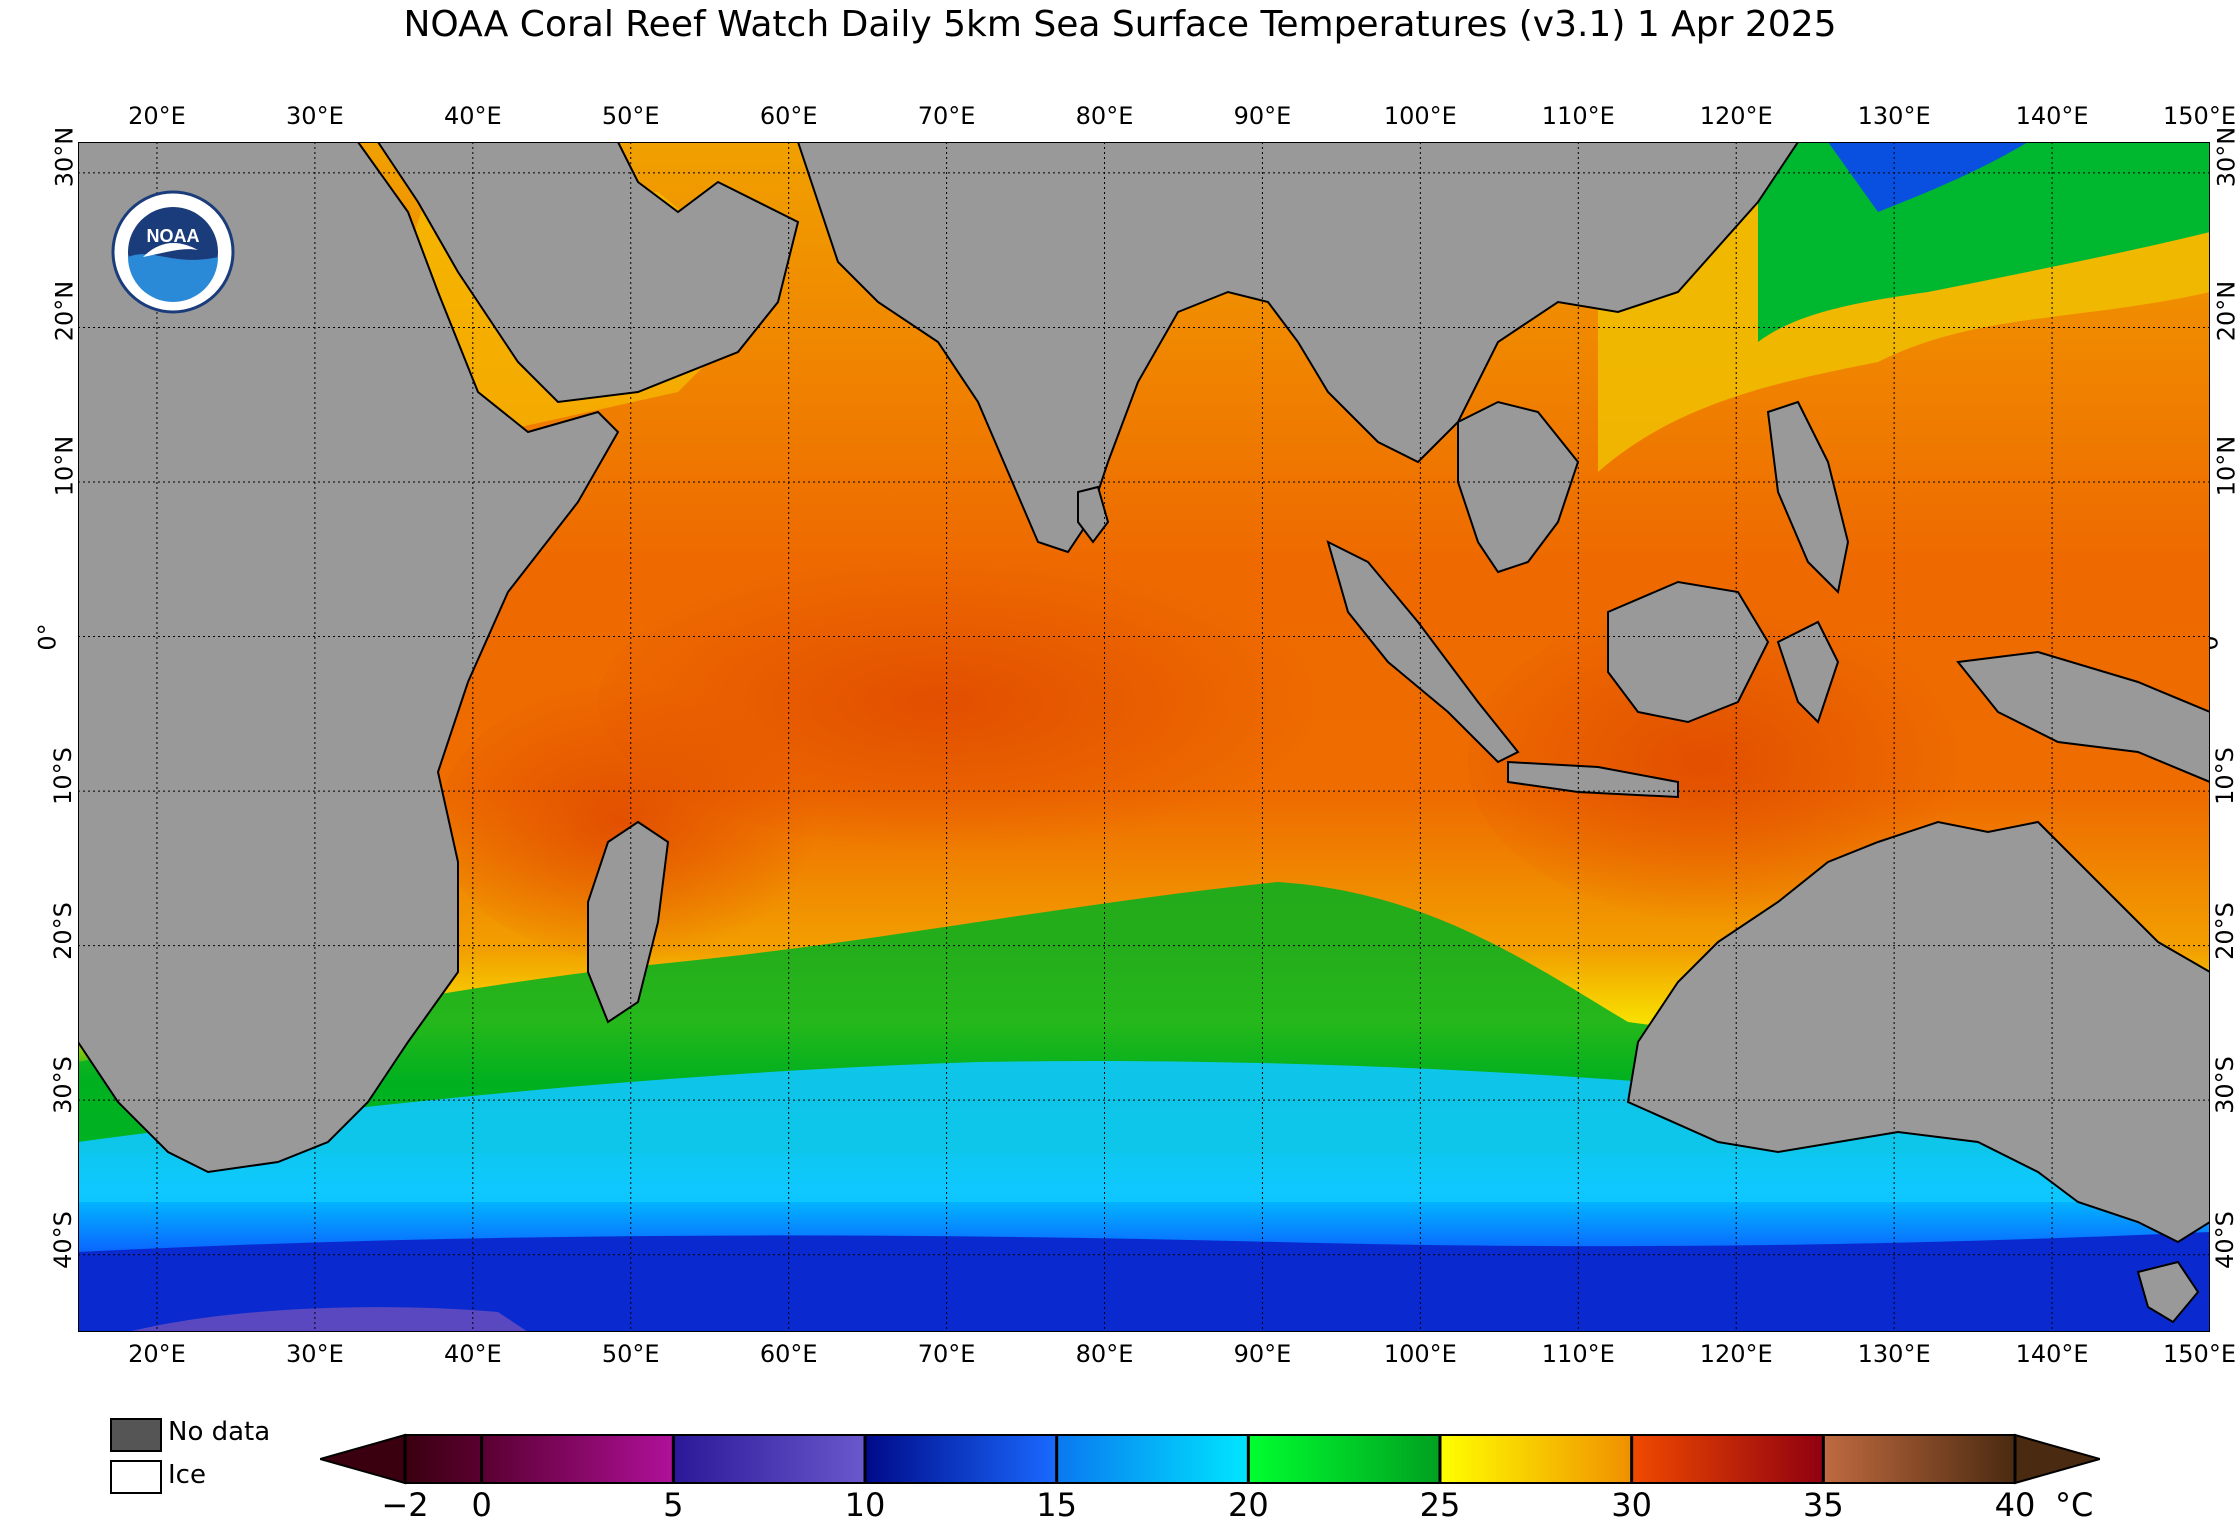 The image size is (2240, 1527). Describe the element at coordinates (1298, 348) in the screenshot. I see `eurasia` at that location.